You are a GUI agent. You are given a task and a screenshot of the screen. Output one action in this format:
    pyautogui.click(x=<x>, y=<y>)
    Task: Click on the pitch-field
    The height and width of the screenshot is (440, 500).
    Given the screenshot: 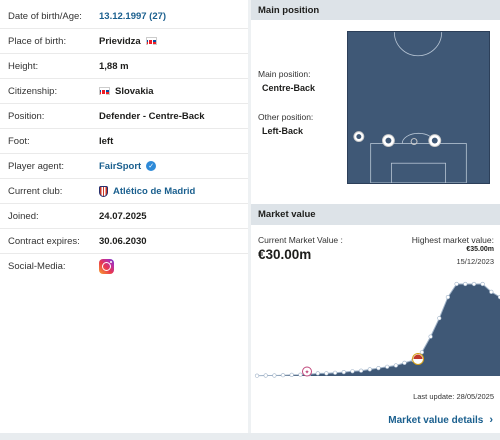 What is the action you would take?
    pyautogui.click(x=418, y=107)
    